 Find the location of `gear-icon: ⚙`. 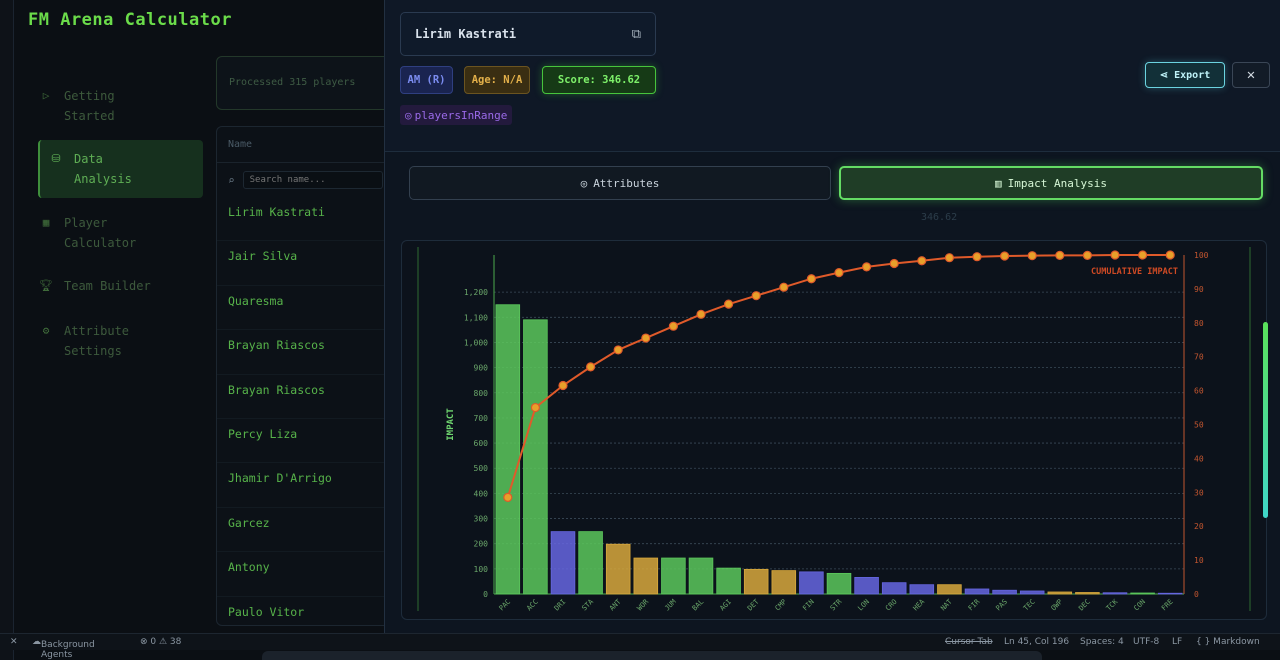

gear-icon: ⚙ is located at coordinates (46, 330).